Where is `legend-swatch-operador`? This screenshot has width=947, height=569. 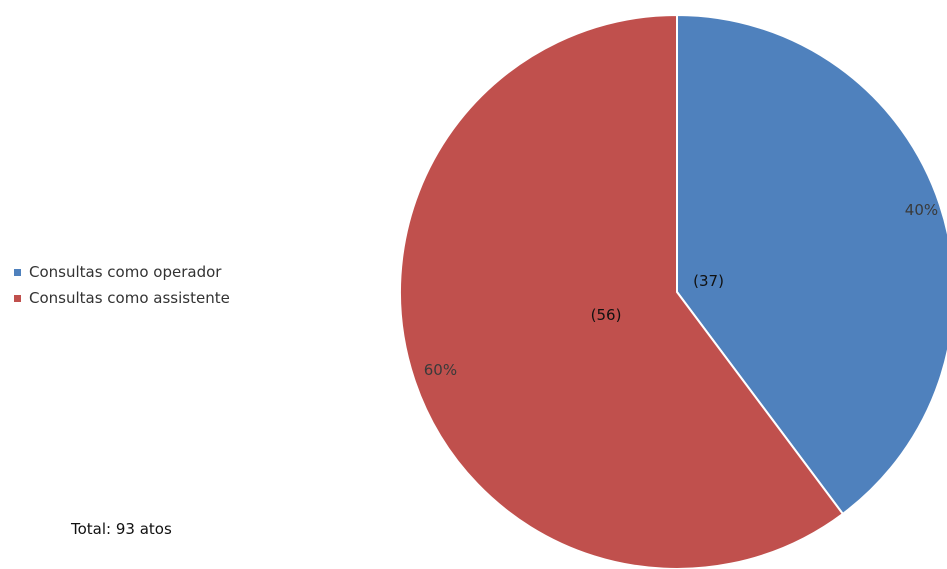 legend-swatch-operador is located at coordinates (17, 272).